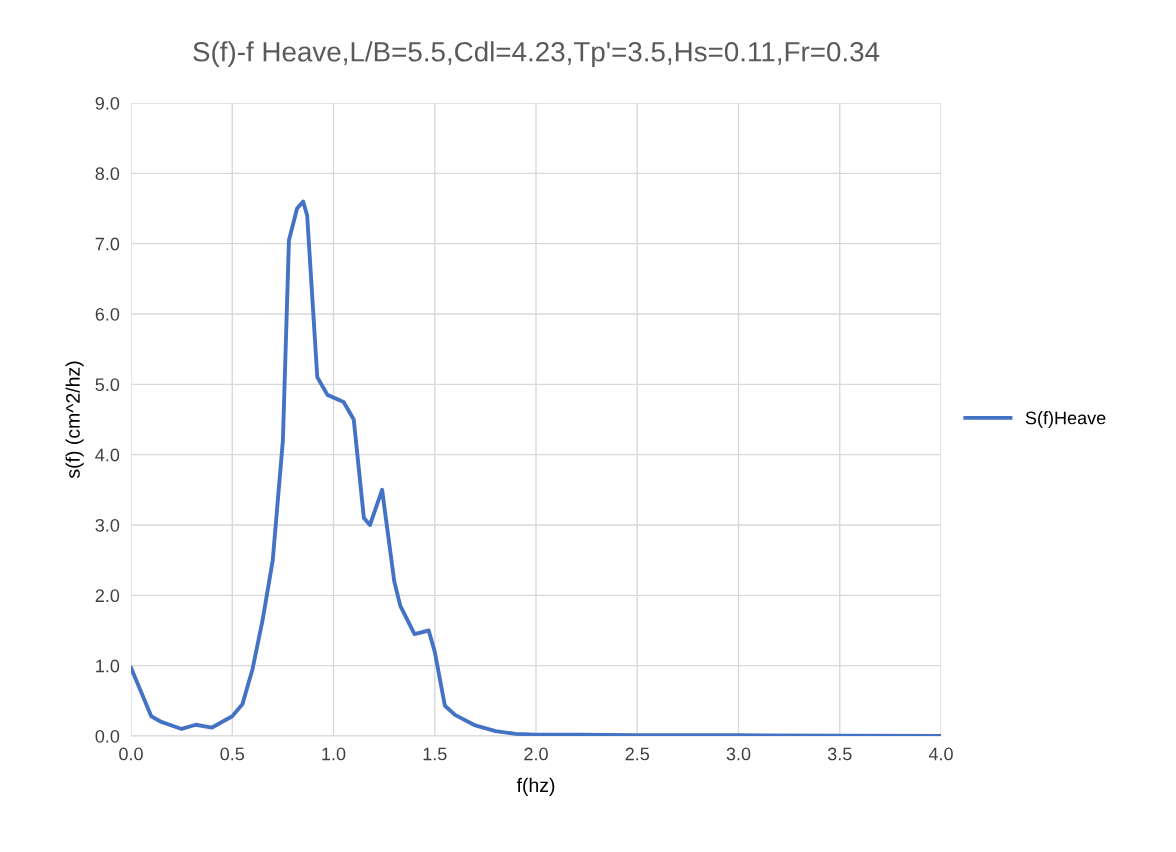  Describe the element at coordinates (107, 174) in the screenshot. I see `y-tick-label: 8.0` at that location.